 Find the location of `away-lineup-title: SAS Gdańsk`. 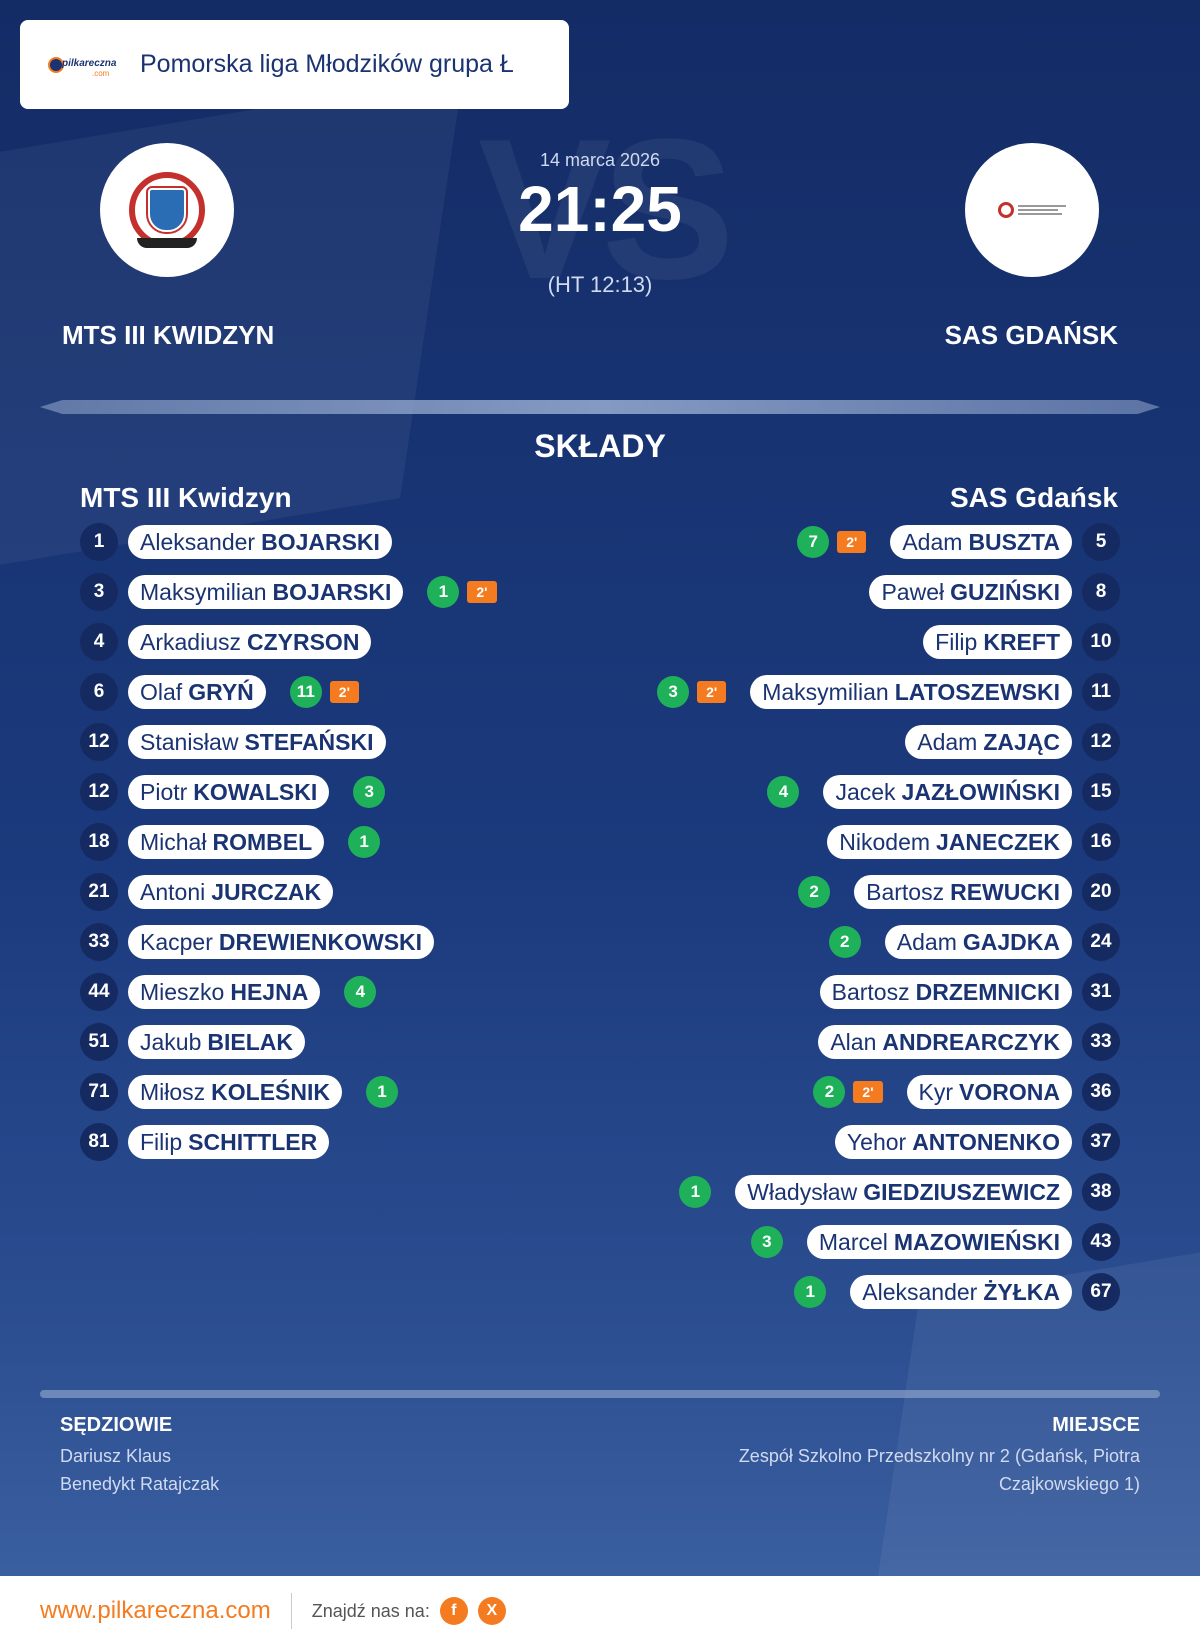

away-lineup-title: SAS Gdańsk is located at coordinates (1033, 497).